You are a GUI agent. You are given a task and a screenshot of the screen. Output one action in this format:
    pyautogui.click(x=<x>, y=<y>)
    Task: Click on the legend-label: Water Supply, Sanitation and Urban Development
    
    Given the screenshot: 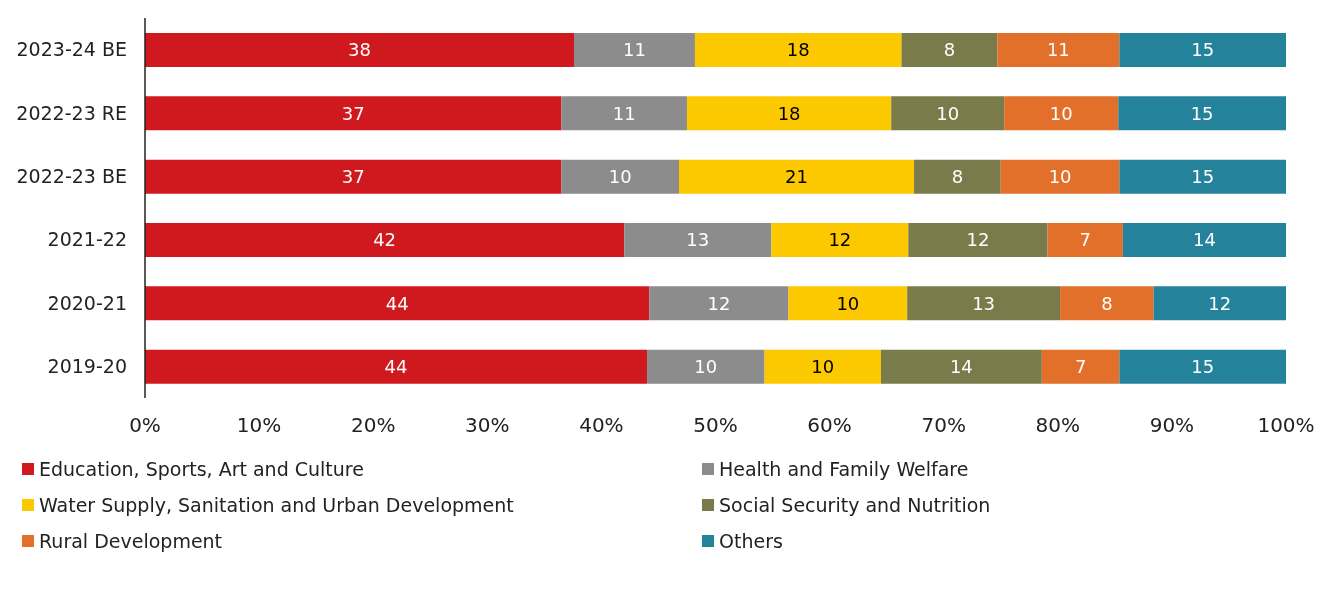 What is the action you would take?
    pyautogui.click(x=276, y=505)
    